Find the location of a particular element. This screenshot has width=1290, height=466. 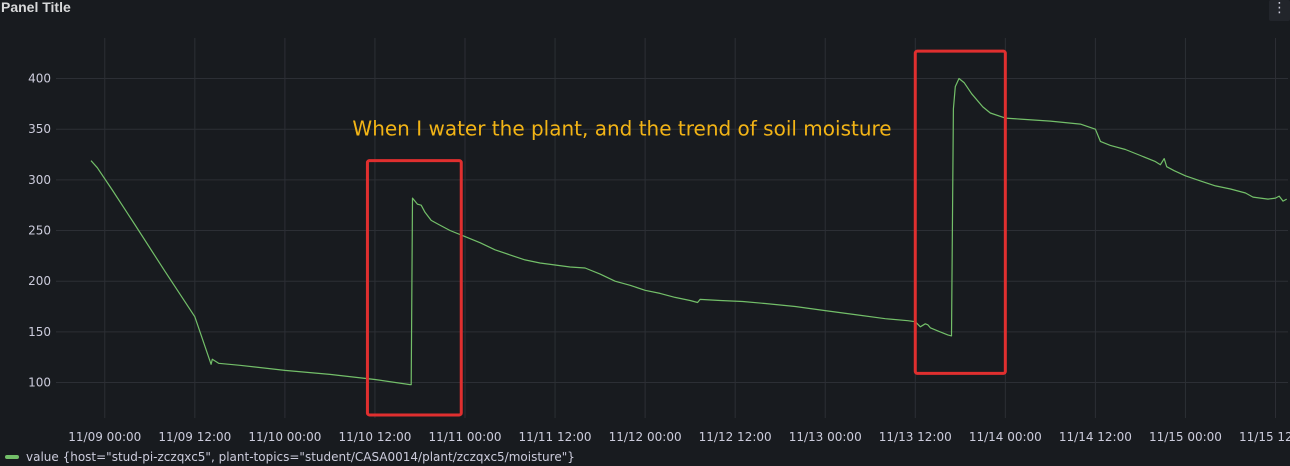

y-tick-label: 200 is located at coordinates (39, 281).